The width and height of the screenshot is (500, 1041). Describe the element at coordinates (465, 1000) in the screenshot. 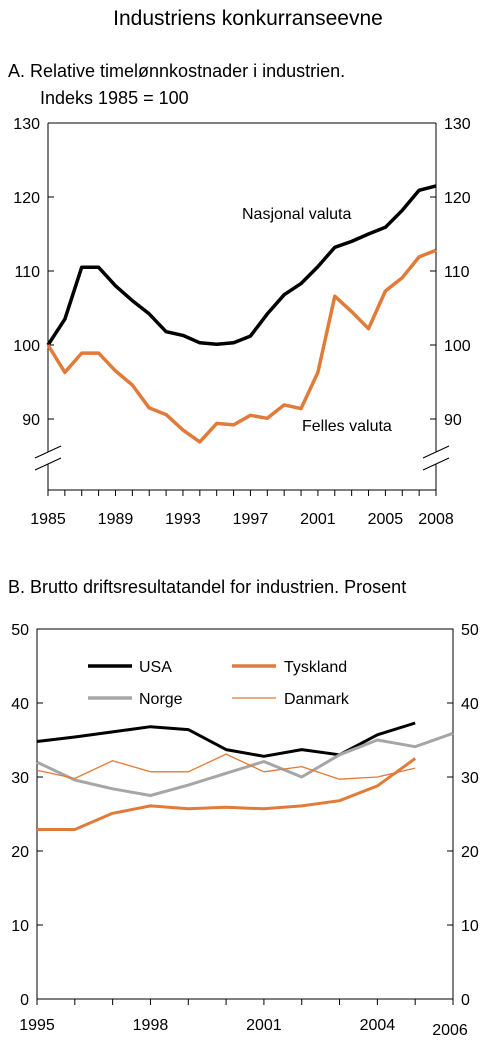

I see `panel-b-y-tick-label-right: 0` at that location.